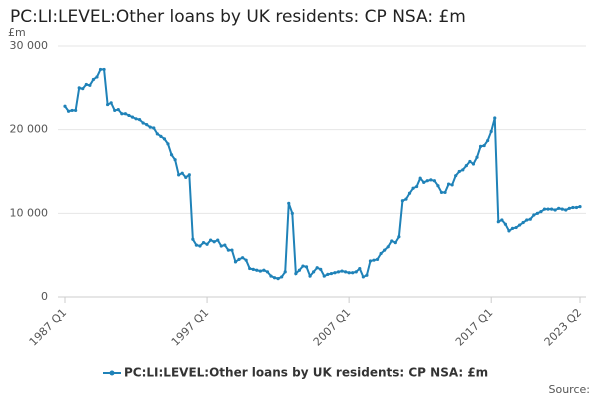  I want to click on y-tick-label: 30 000, so click(29, 45).